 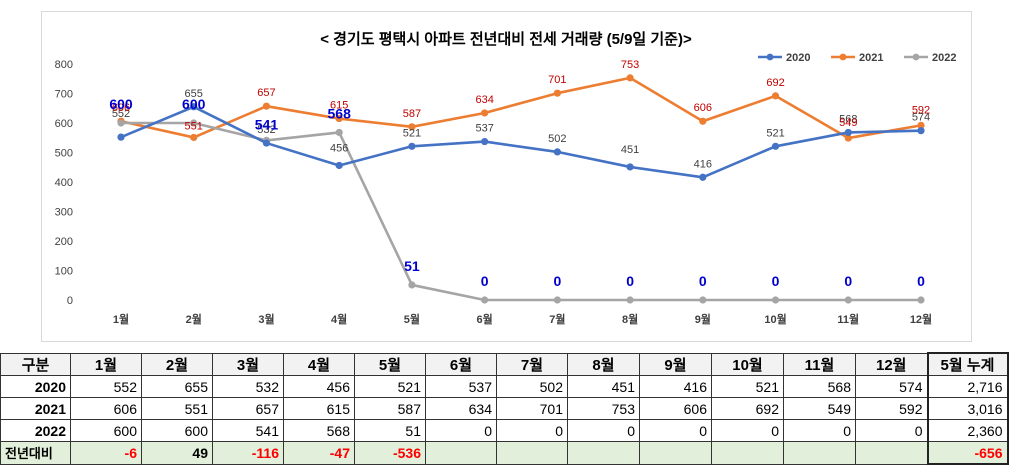 What do you see at coordinates (775, 133) in the screenshot?
I see `data-label-2020: 521` at bounding box center [775, 133].